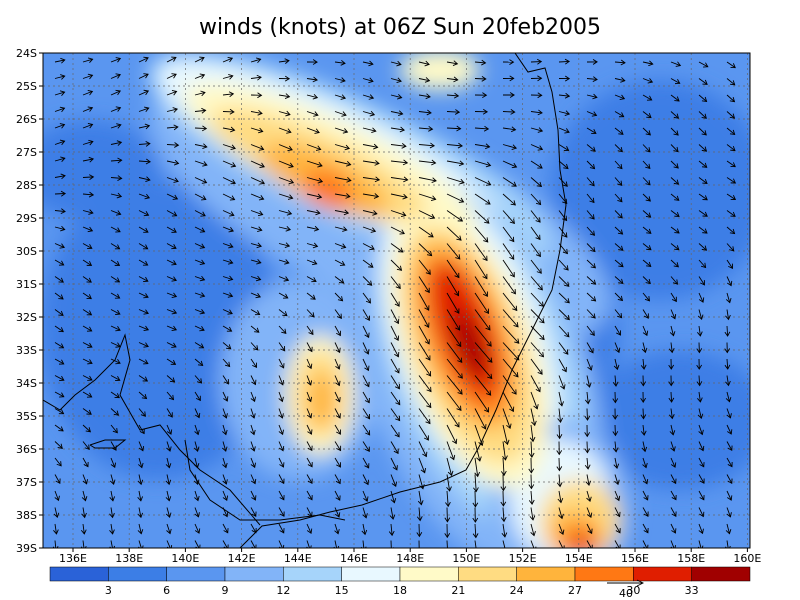 The height and width of the screenshot is (600, 800). Describe the element at coordinates (26, 185) in the screenshot. I see `lat-label: 28S` at that location.